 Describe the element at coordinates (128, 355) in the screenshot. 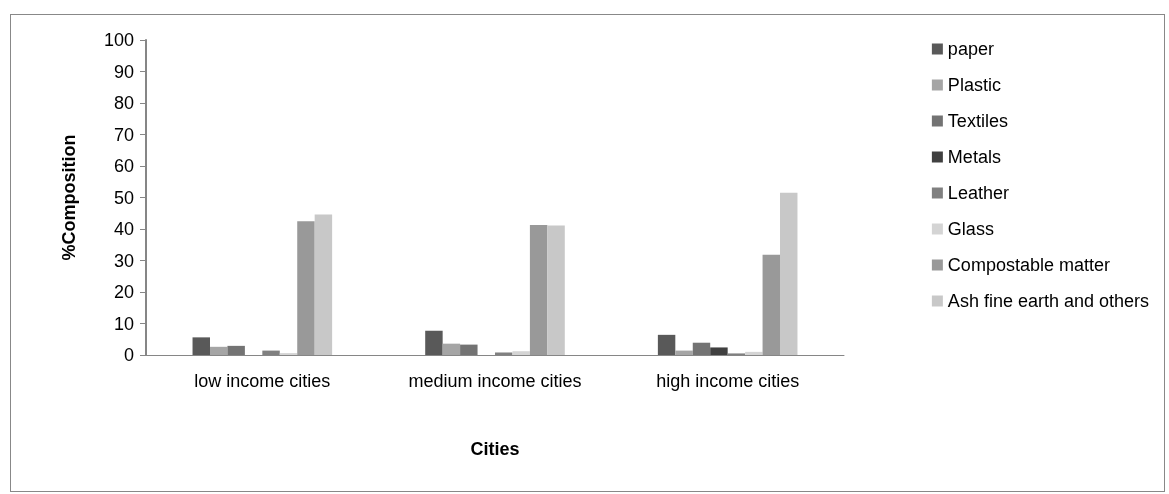

I see `y-tick-label: 0` at that location.